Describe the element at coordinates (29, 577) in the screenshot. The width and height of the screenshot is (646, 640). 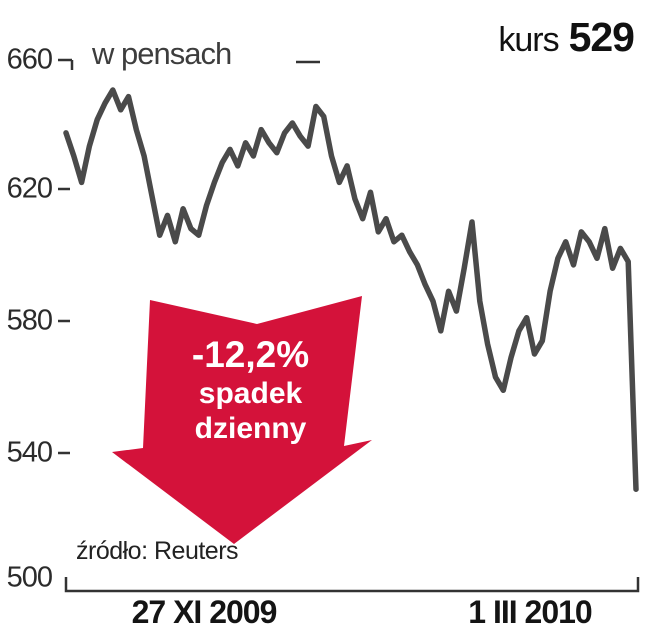
I see `y-axis-tick-label: 500` at that location.